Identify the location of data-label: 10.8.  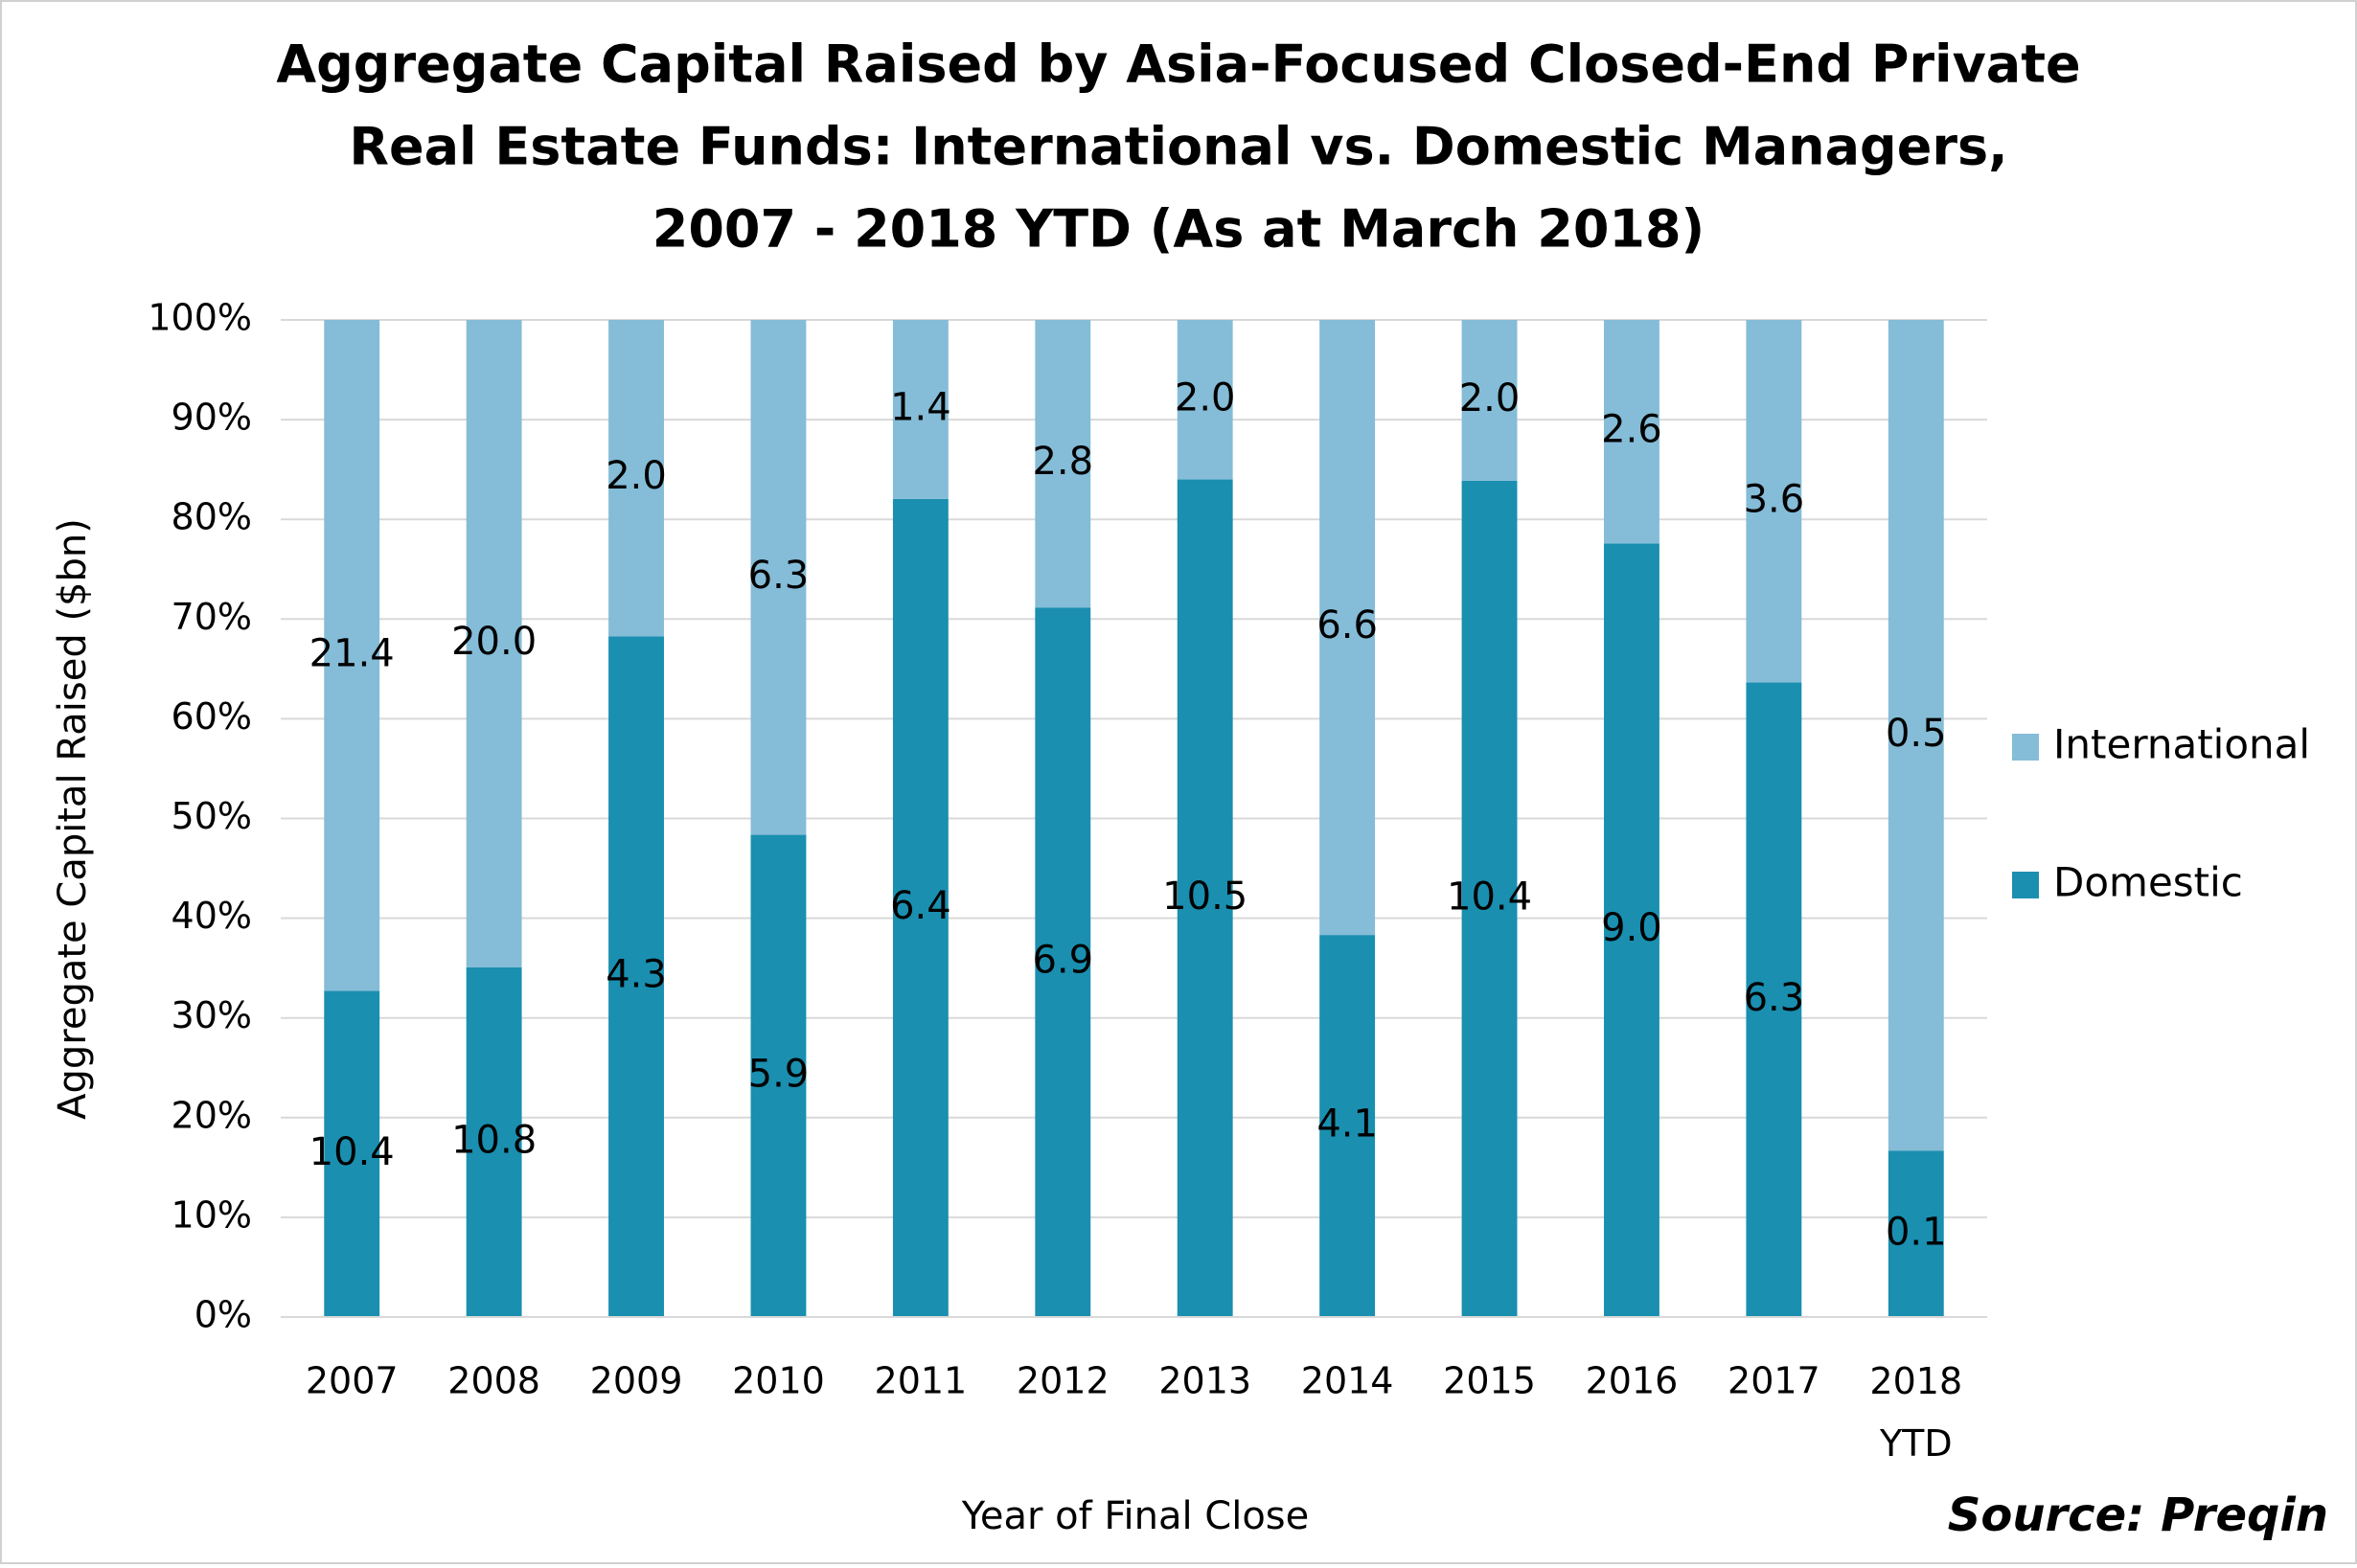
(494, 1140).